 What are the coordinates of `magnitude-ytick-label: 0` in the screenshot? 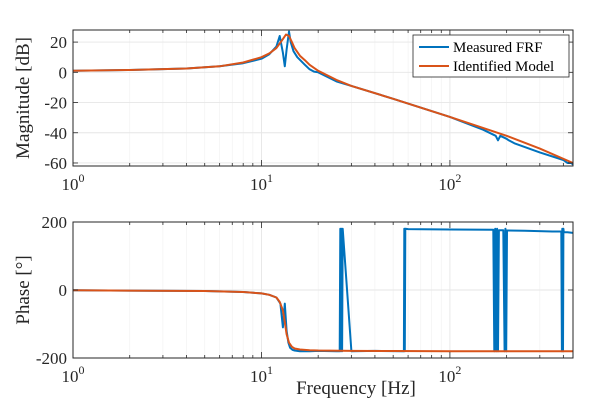 It's located at (63, 72).